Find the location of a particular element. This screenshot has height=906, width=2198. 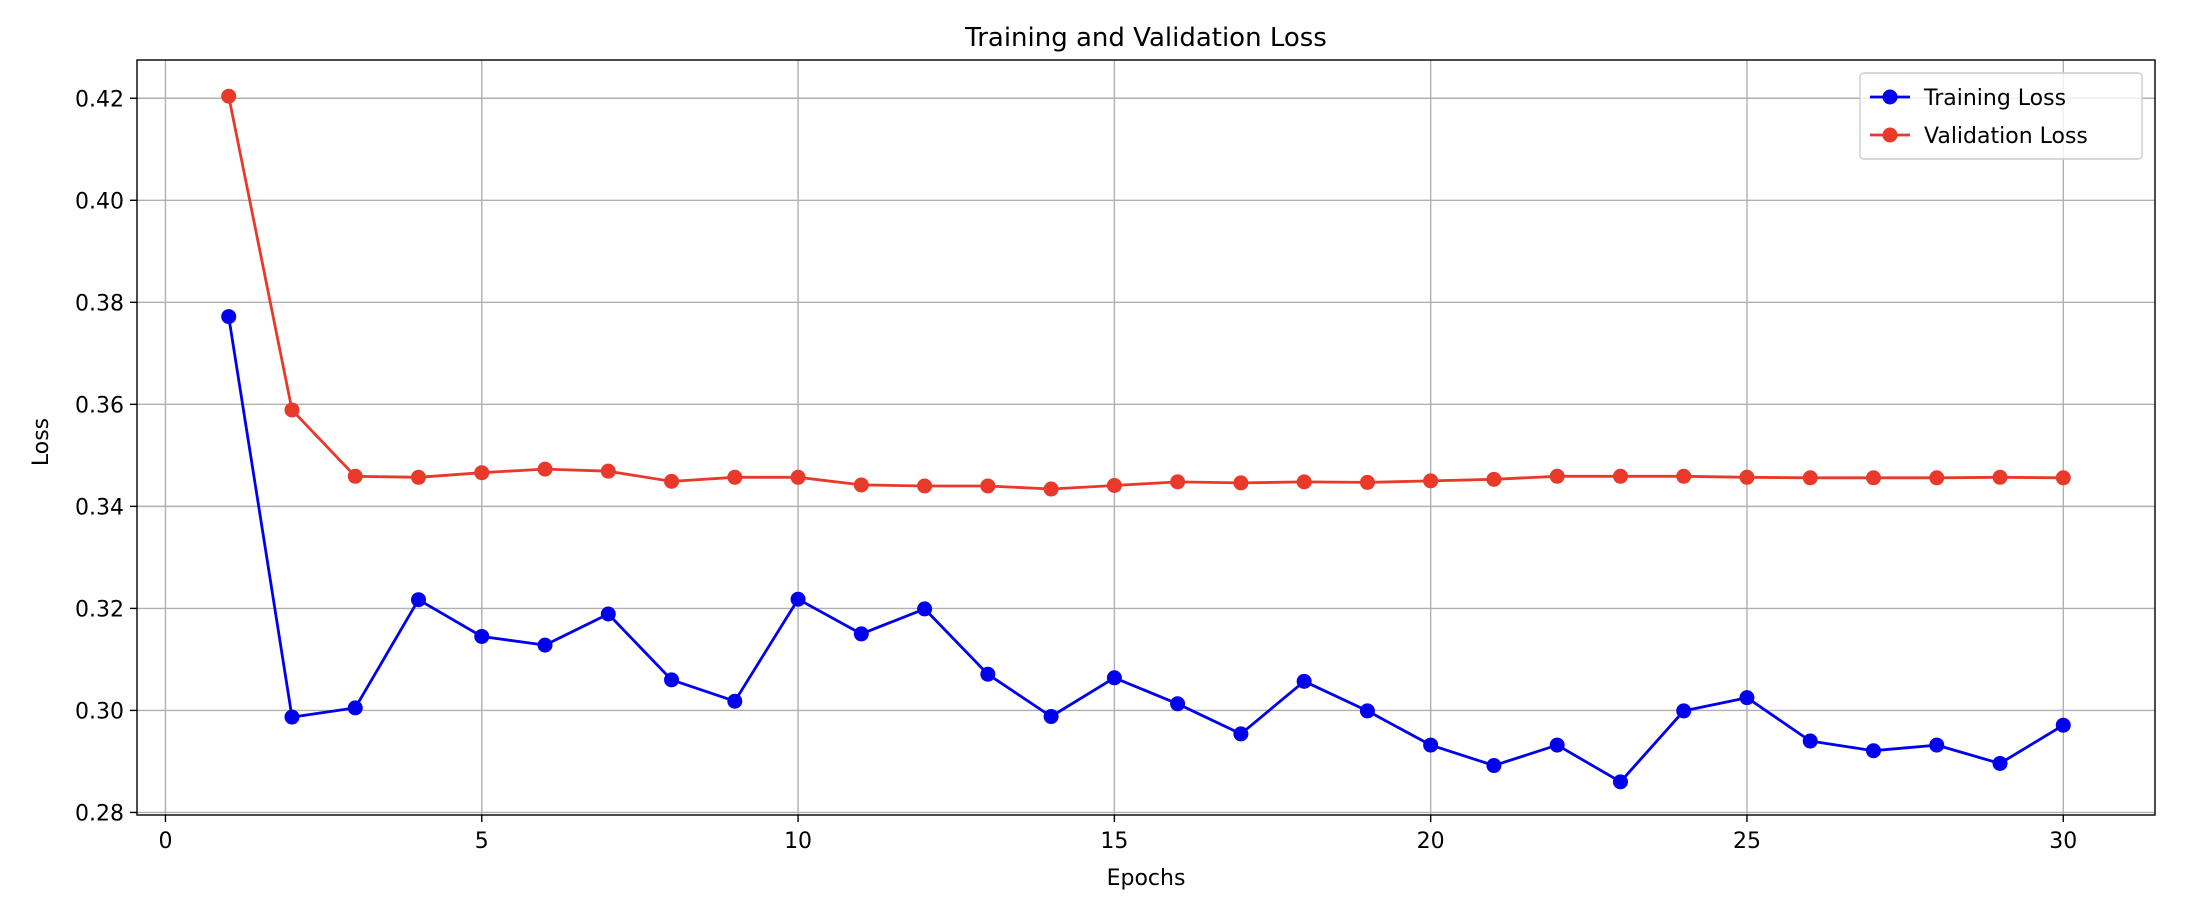

x-axis-label: Epochs is located at coordinates (1146, 878).